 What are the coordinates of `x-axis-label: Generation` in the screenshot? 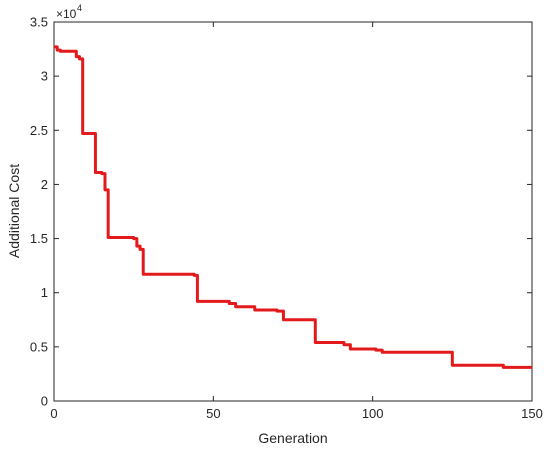 It's located at (292, 438).